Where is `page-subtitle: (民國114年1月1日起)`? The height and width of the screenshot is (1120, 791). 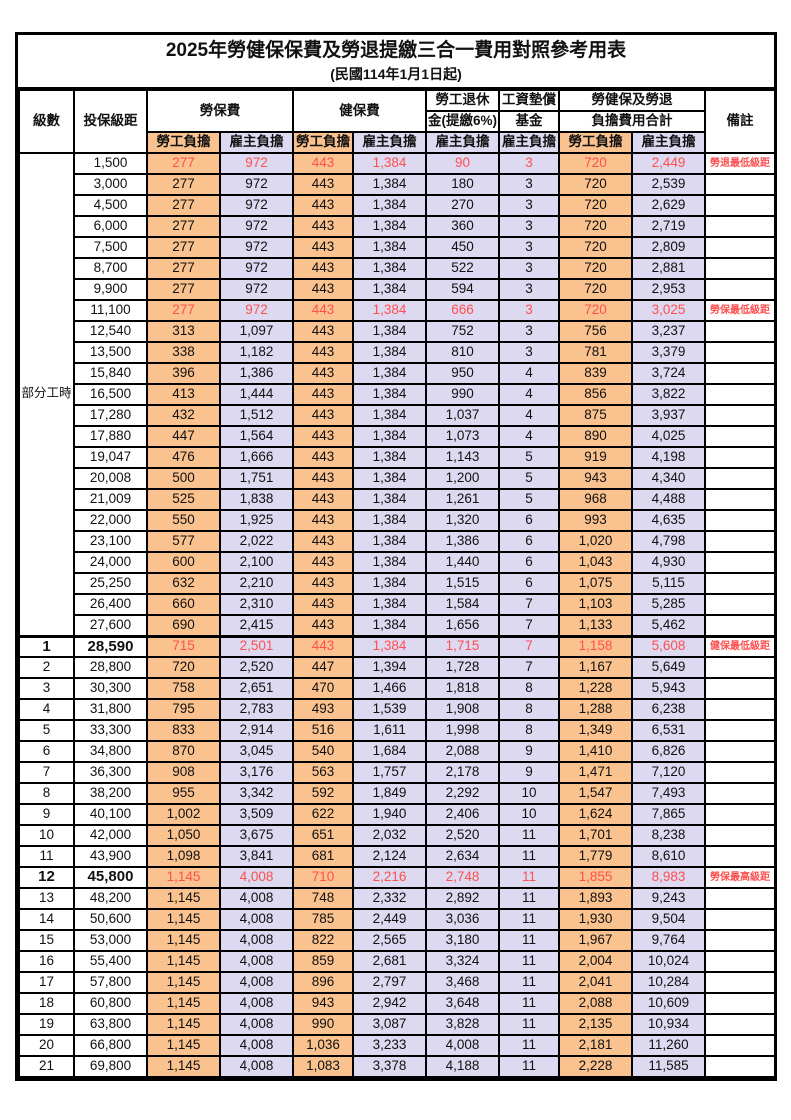
page-subtitle: (民國114年1月1日起) is located at coordinates (396, 74).